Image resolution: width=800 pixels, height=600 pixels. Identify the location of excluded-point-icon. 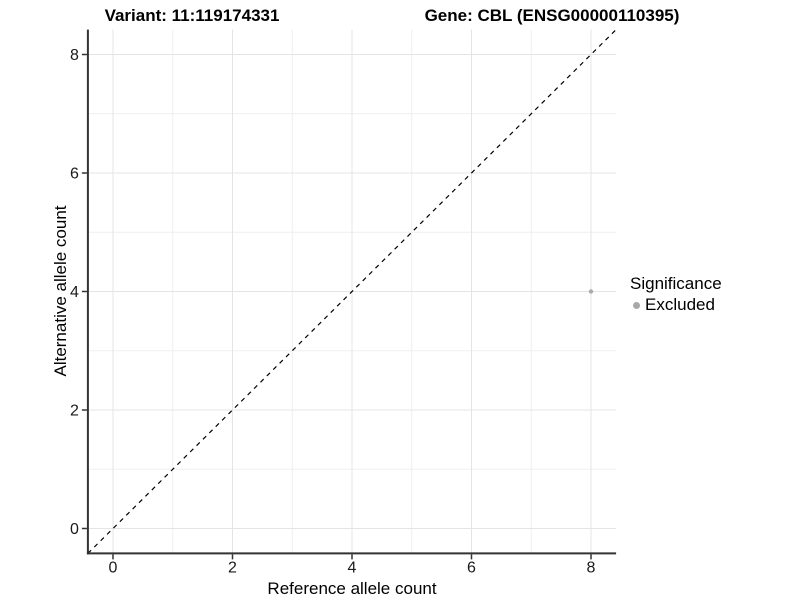
(636, 305).